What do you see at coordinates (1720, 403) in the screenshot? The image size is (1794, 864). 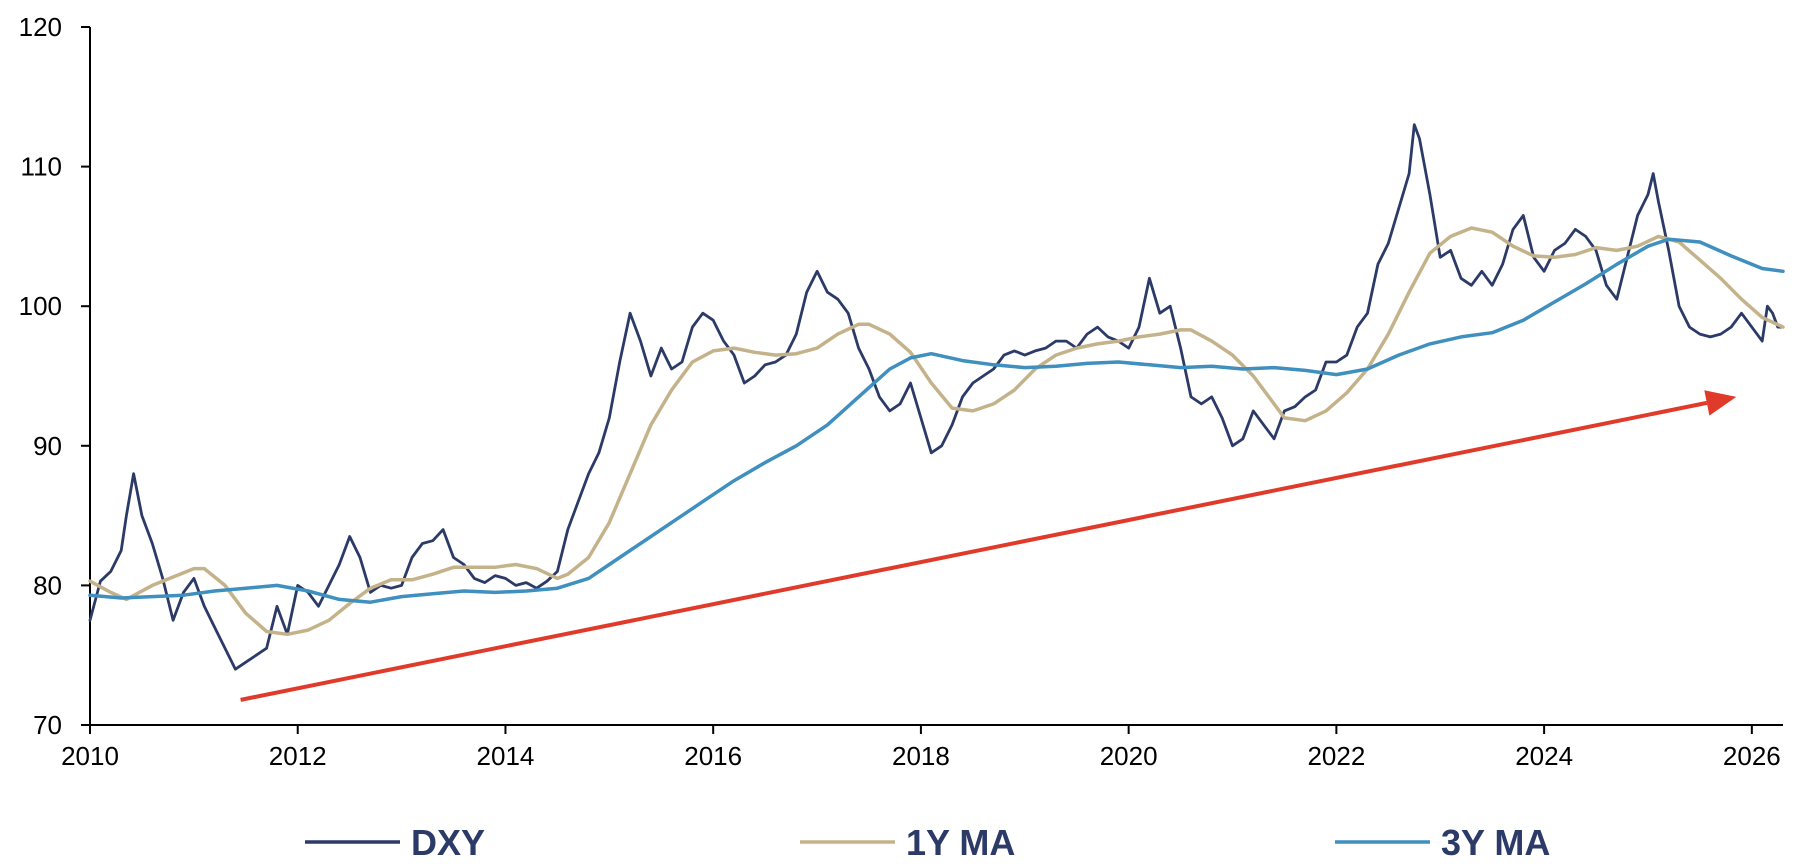 I see `trend-arrow-head` at bounding box center [1720, 403].